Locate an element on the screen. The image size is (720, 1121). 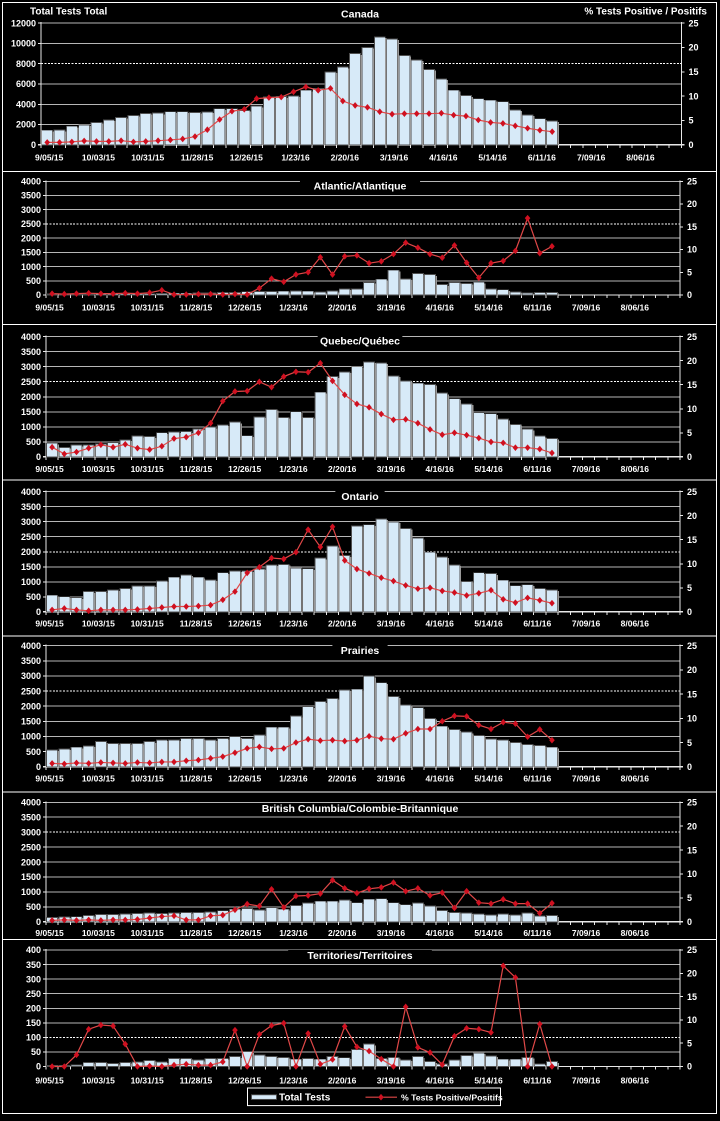
svg-text: 3500 is located at coordinates (31, 661).